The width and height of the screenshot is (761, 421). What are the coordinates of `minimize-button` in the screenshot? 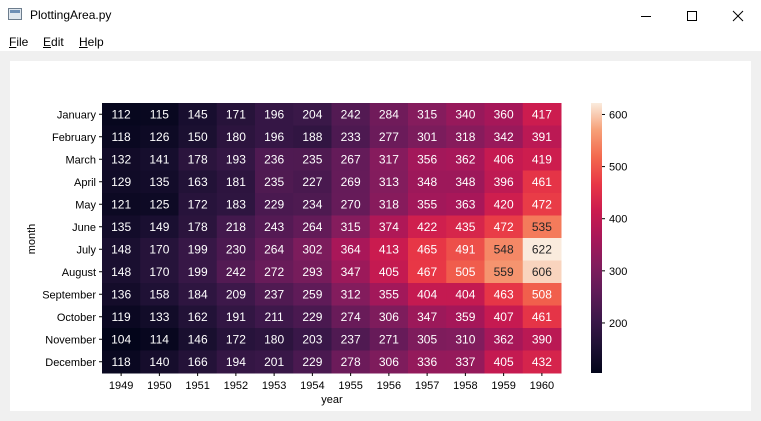 It's located at (646, 15).